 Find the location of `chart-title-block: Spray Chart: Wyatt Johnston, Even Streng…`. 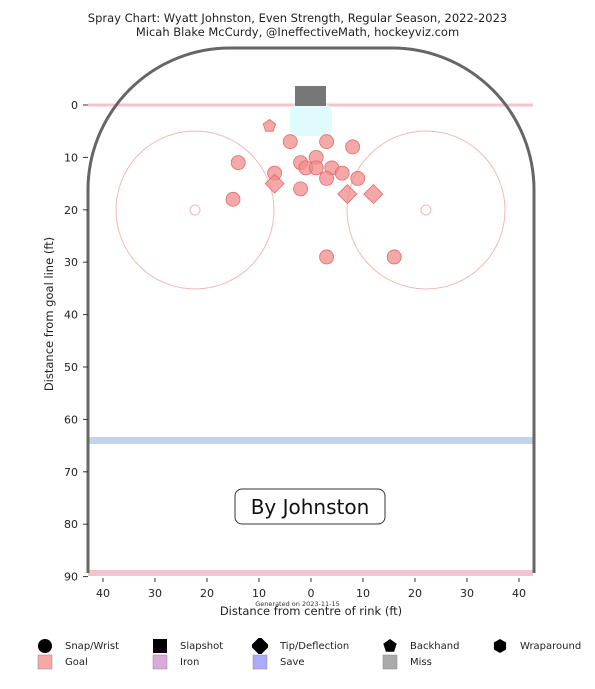

chart-title-block: Spray Chart: Wyatt Johnston, Even Streng… is located at coordinates (297, 25).